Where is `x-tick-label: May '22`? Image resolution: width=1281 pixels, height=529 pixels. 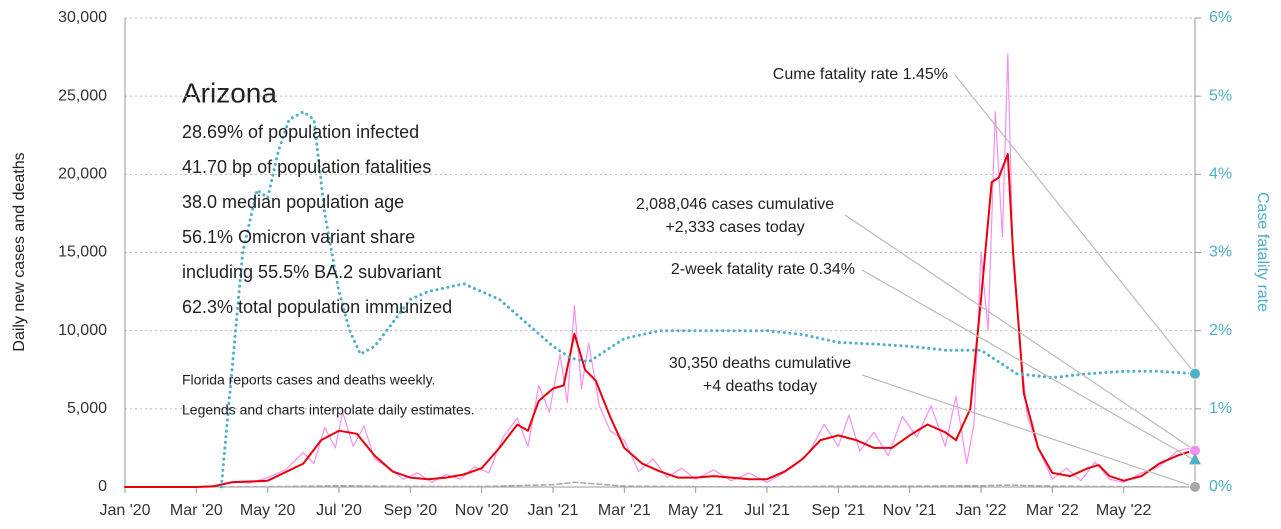
x-tick-label: May '22 is located at coordinates (1124, 510).